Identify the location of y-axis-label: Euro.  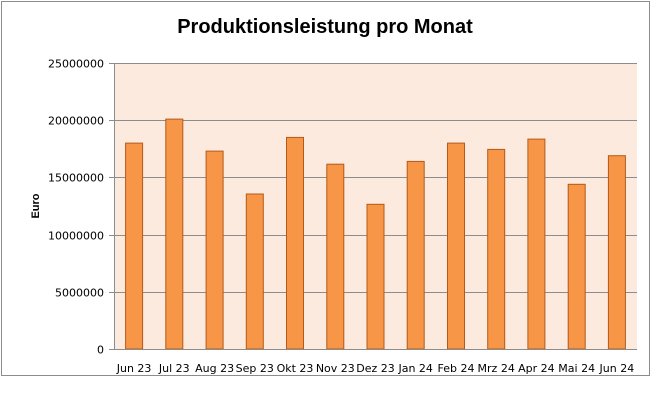
(36, 205).